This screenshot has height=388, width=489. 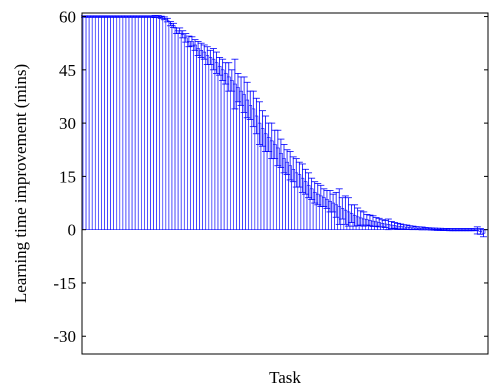 I want to click on y-tick-label: -30, so click(x=64, y=336).